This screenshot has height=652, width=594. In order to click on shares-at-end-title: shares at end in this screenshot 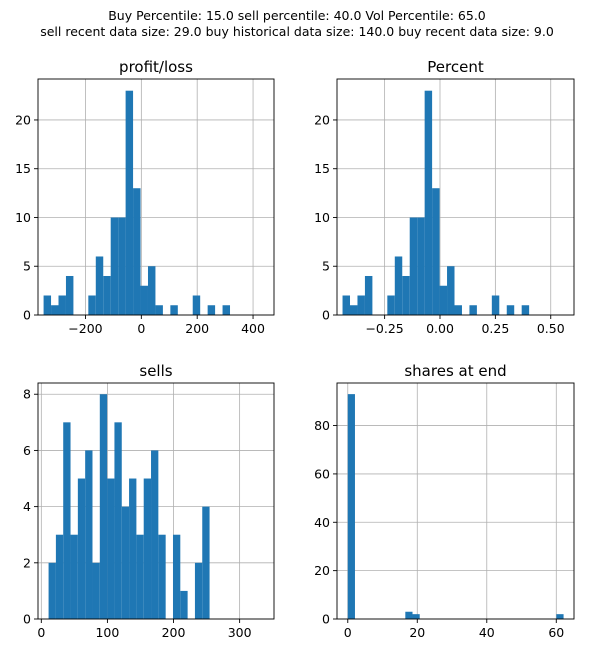, I will do `click(455, 371)`.